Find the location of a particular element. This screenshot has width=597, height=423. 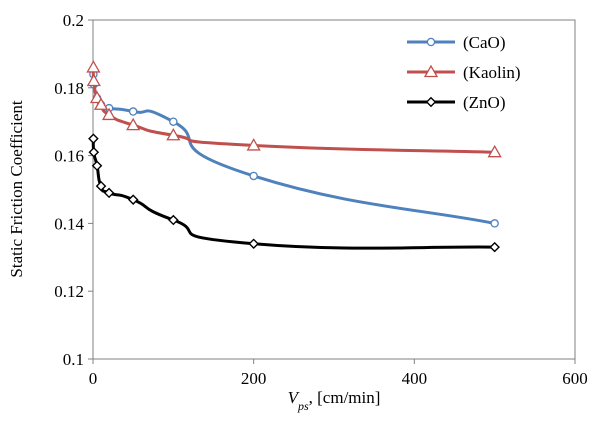

legend-item-zno: (ZnO) is located at coordinates (456, 102).